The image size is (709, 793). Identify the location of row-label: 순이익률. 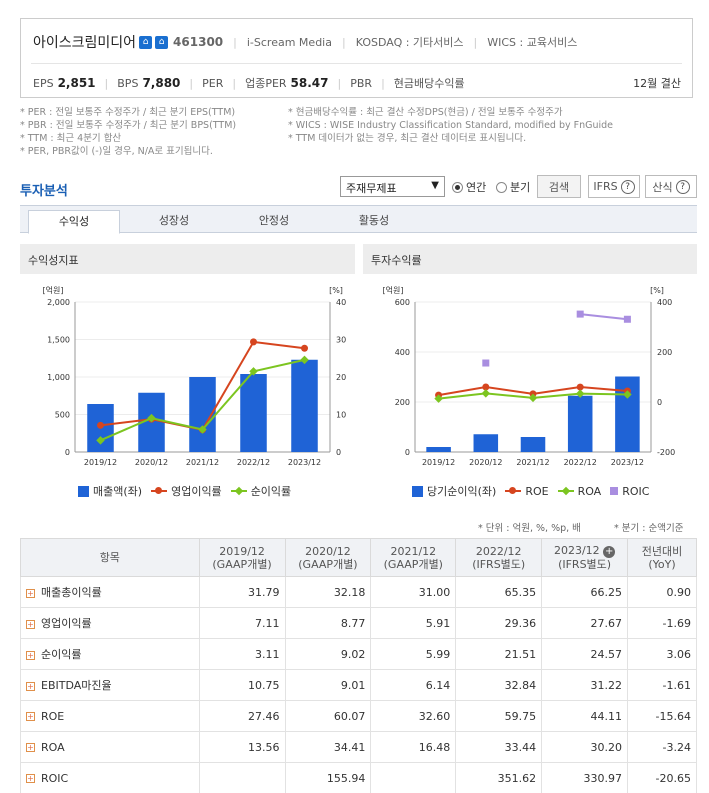
(61, 654).